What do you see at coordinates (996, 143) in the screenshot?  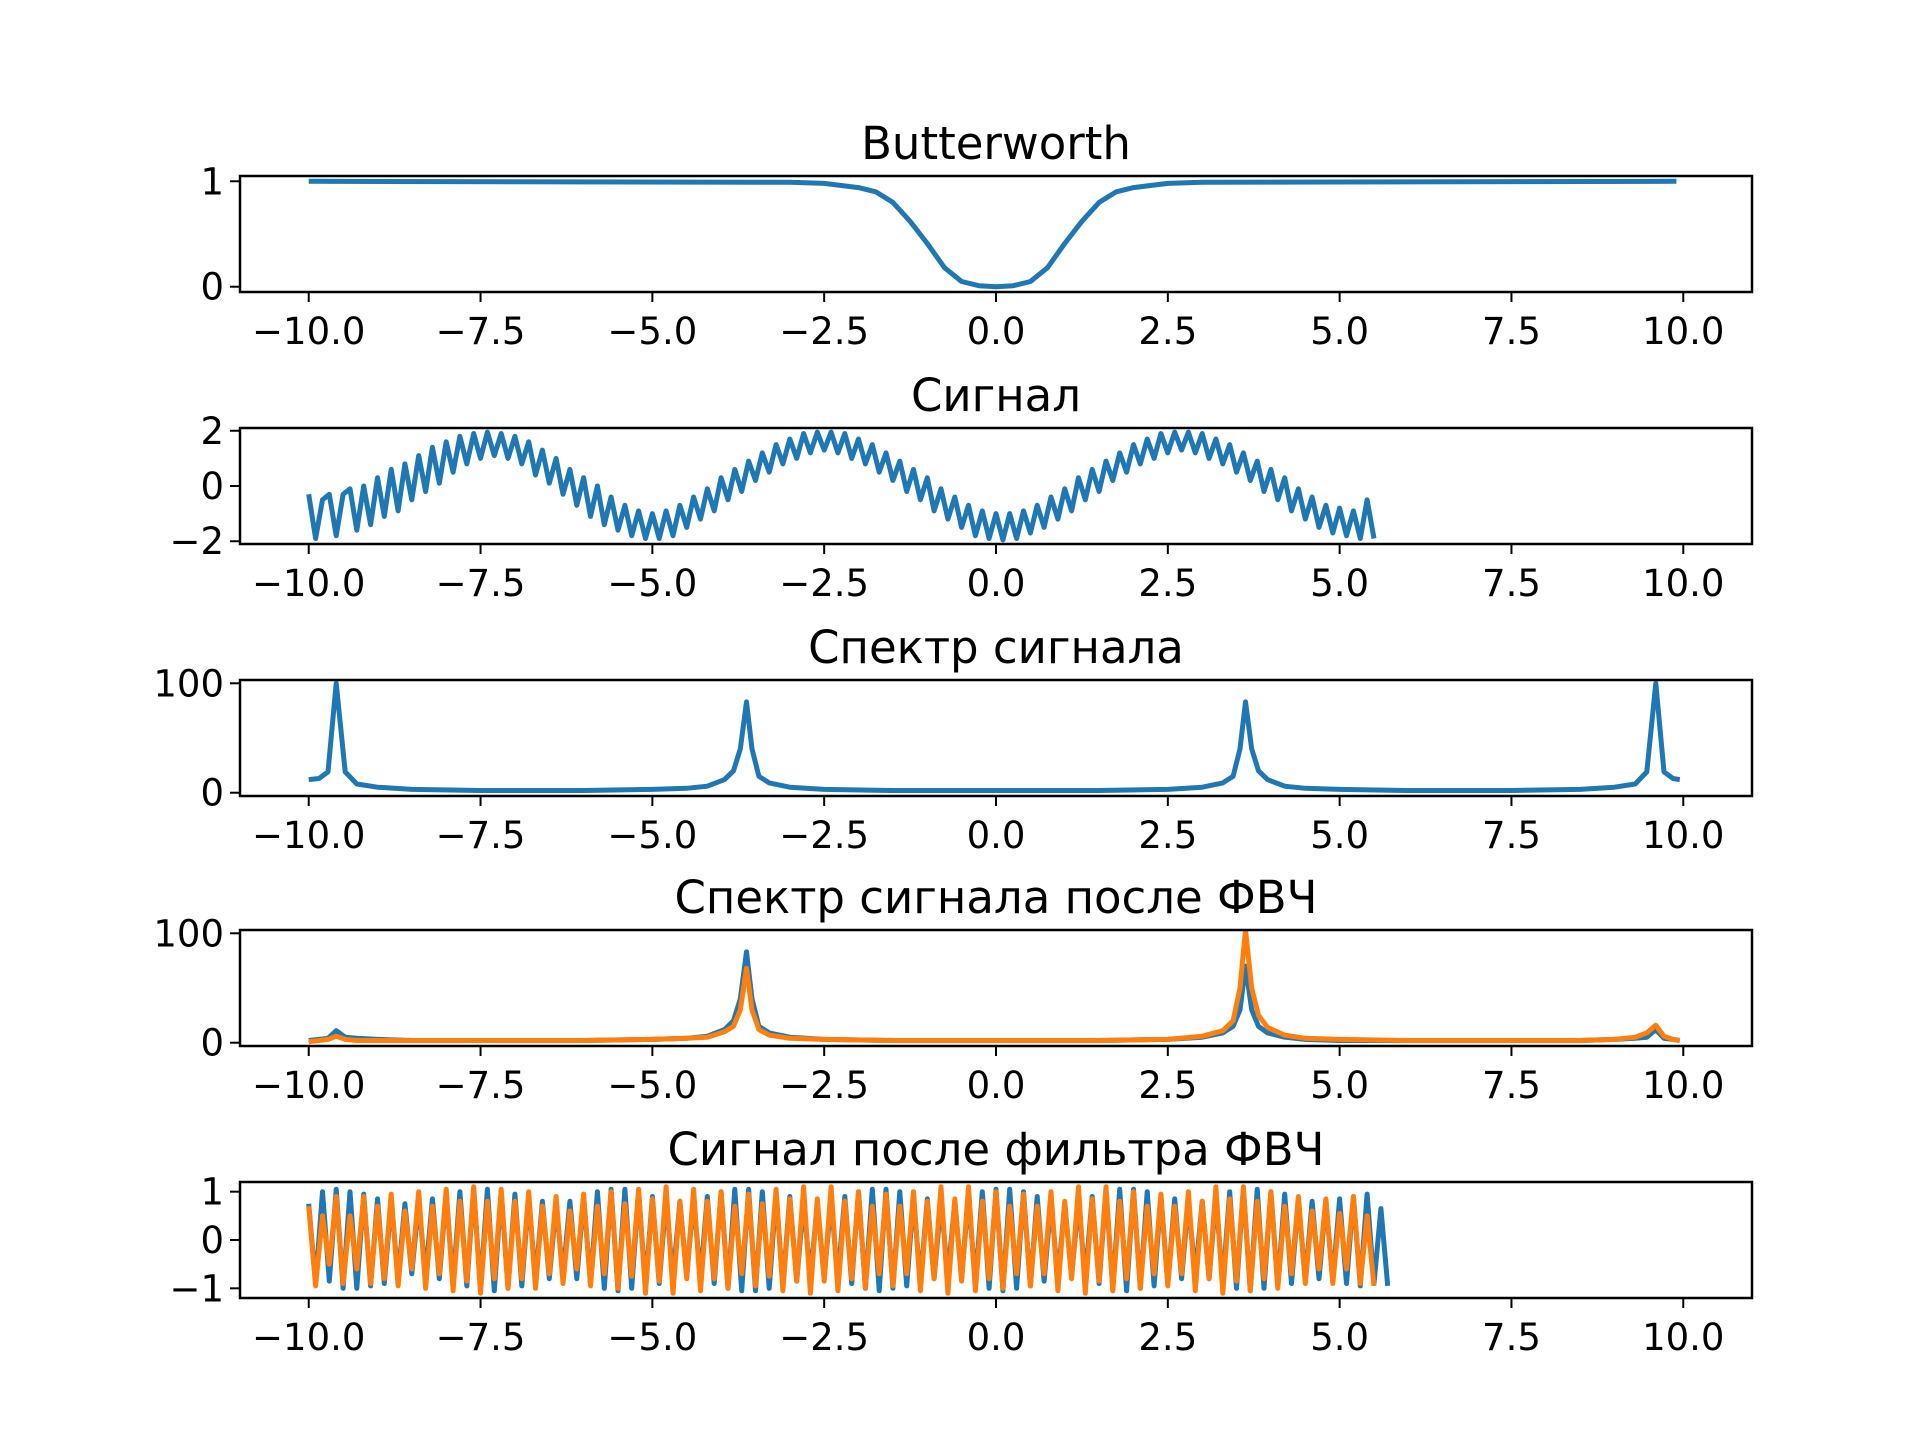 I see `subplot-title: Butterworth` at bounding box center [996, 143].